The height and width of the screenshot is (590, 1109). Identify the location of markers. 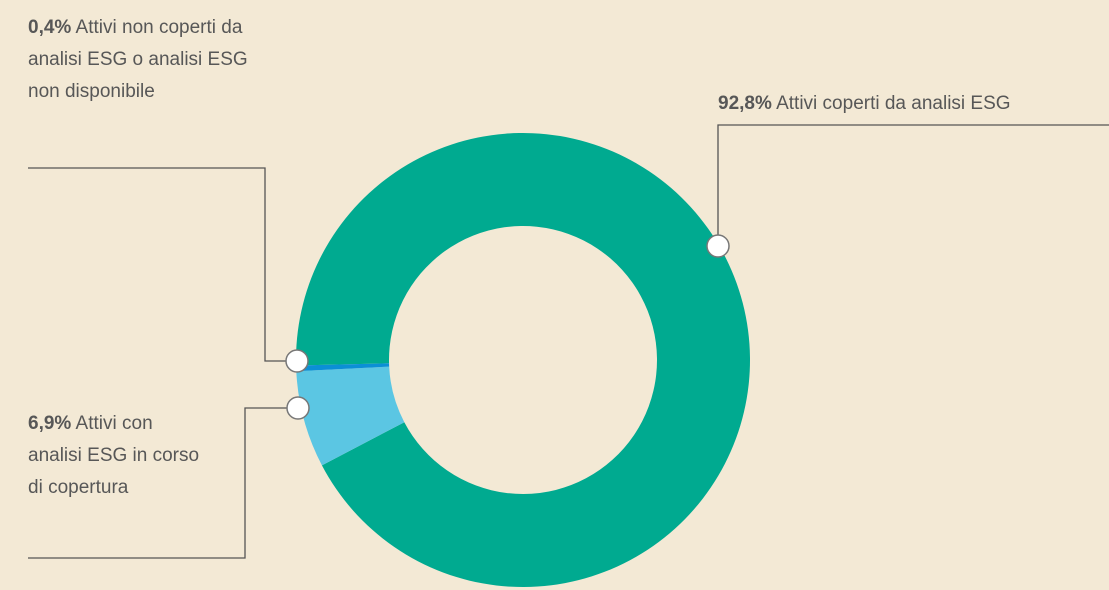
(507, 327).